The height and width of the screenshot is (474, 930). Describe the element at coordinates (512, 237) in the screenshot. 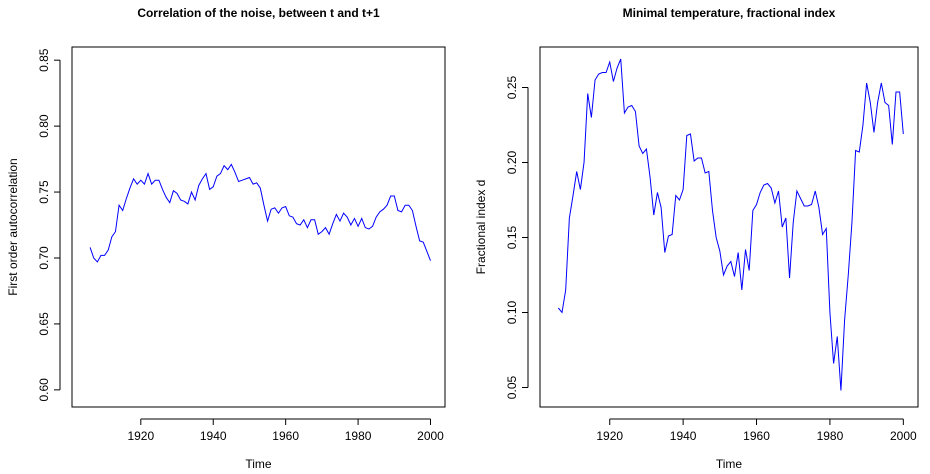

I see `y-tick-label: 0.15` at that location.